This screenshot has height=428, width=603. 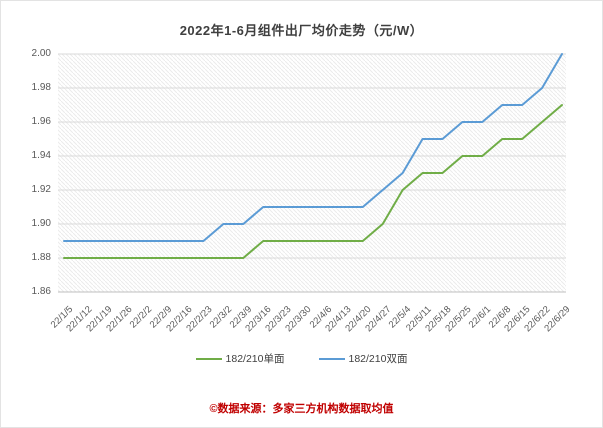 I want to click on legend: 182/210单面 182/210双面, so click(x=301, y=358).